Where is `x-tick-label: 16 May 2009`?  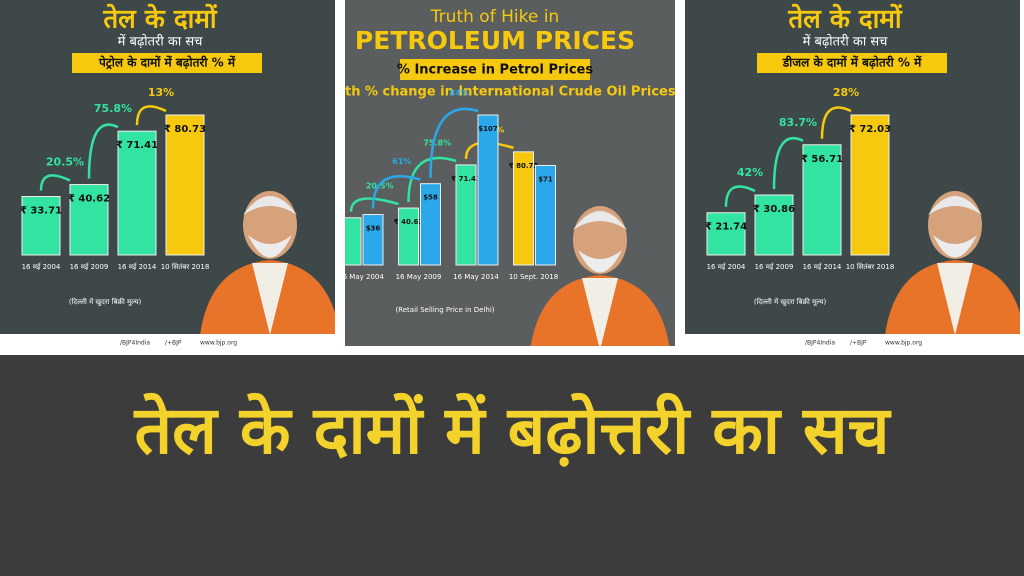 x-tick-label: 16 May 2009 is located at coordinates (419, 277).